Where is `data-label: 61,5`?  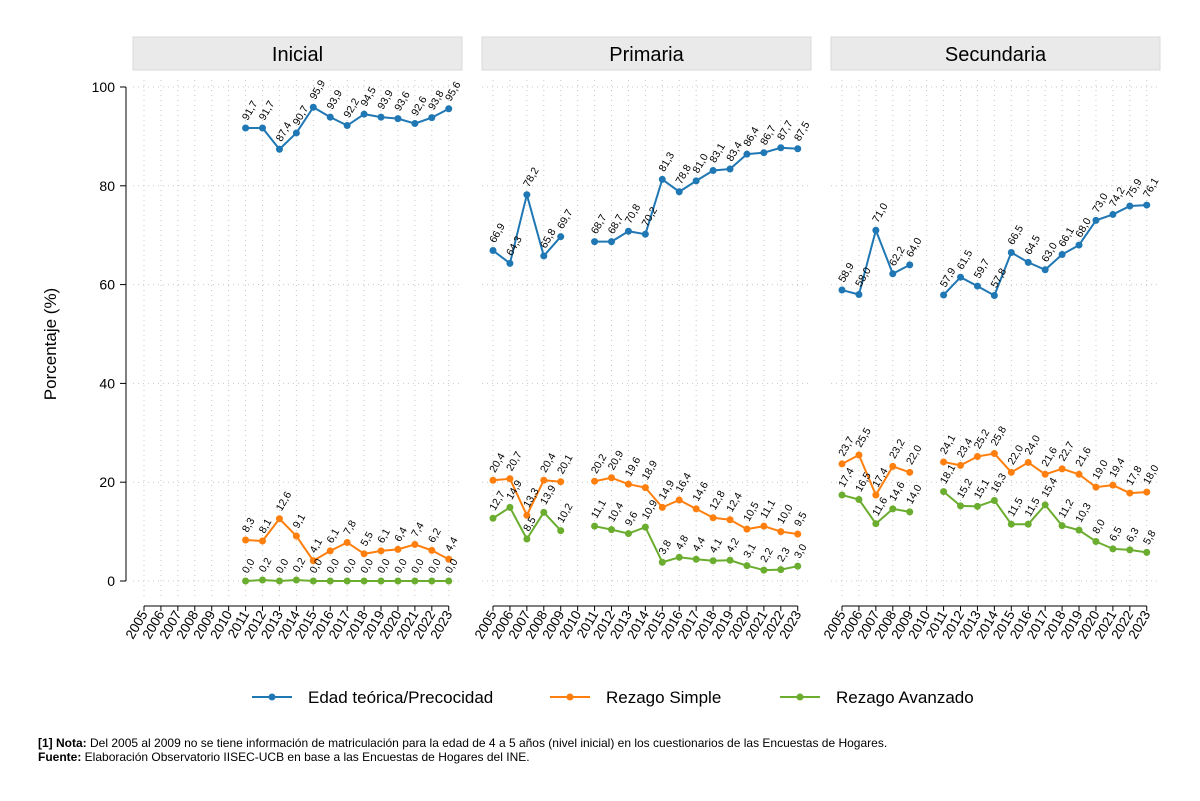 data-label: 61,5 is located at coordinates (965, 260).